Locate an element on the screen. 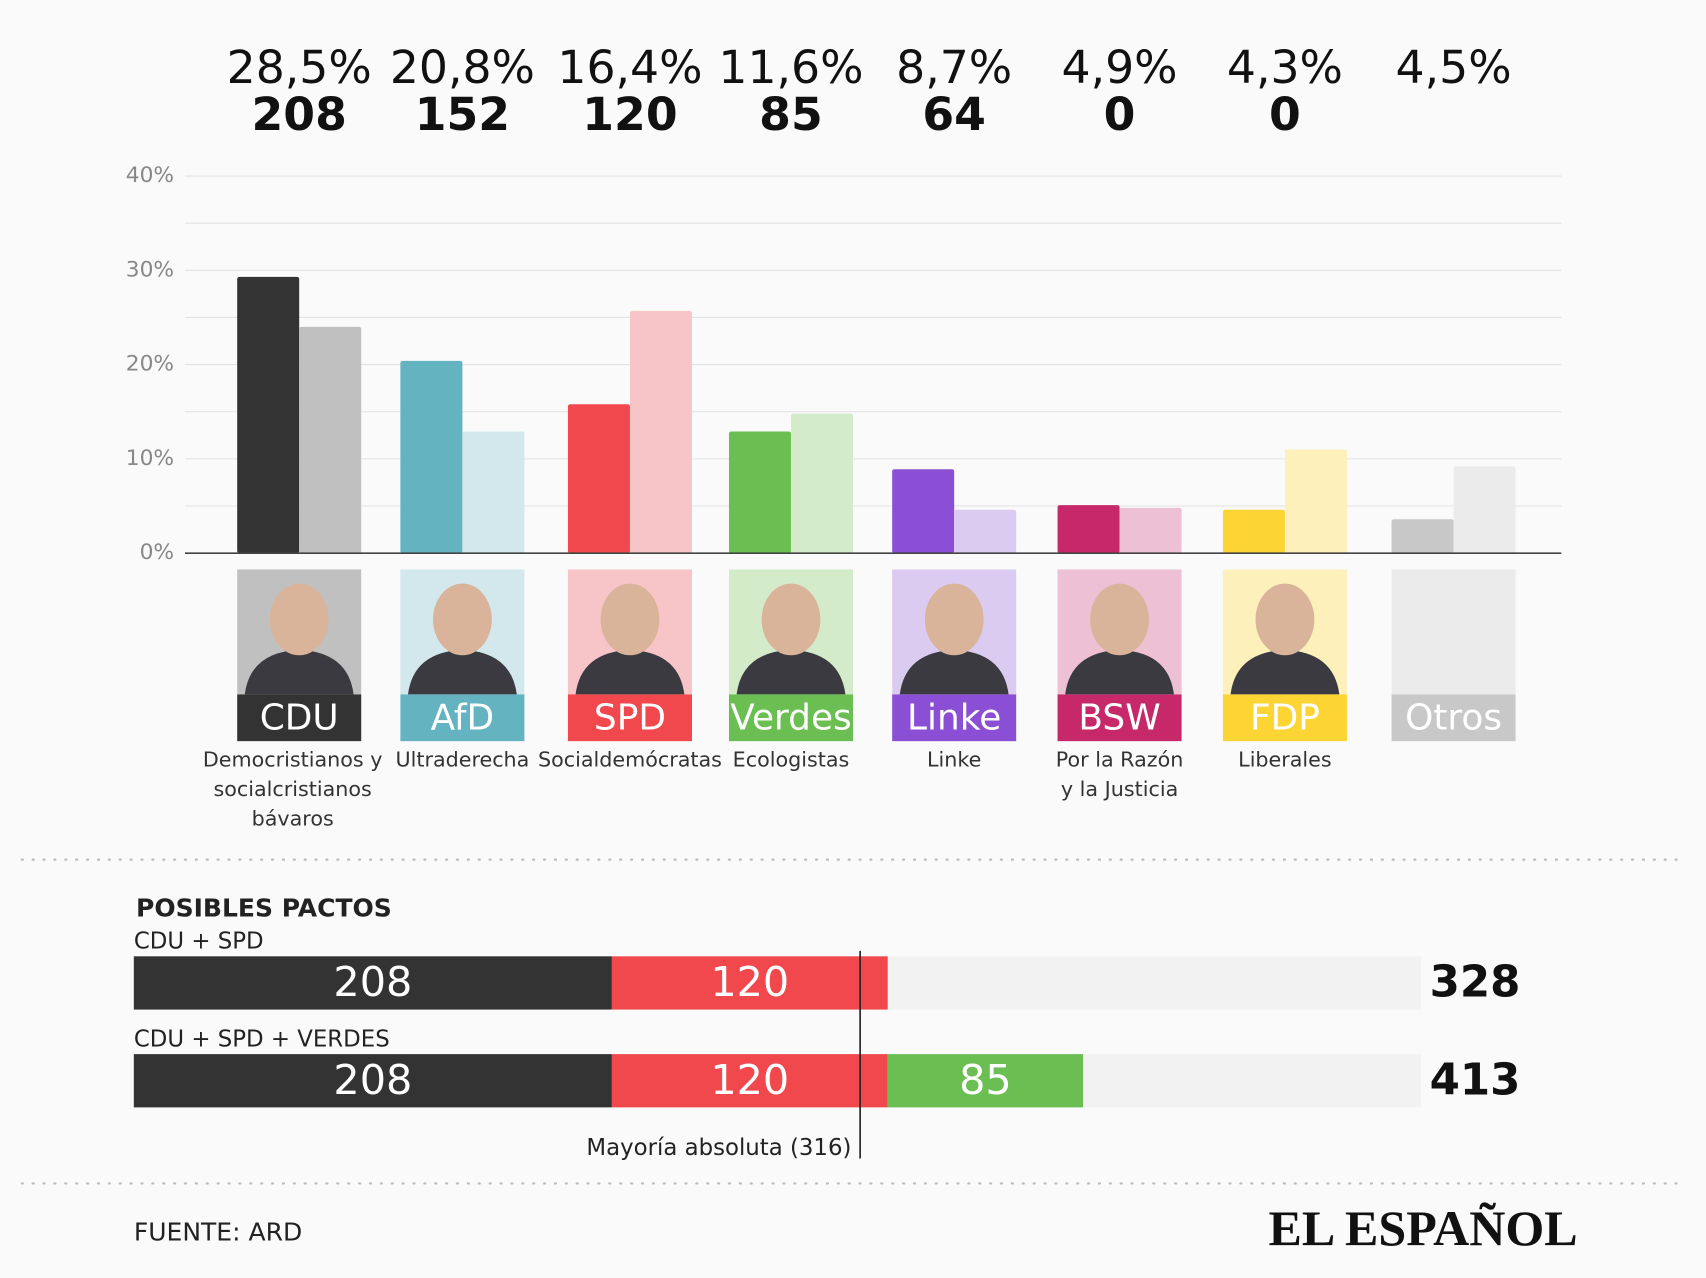  party-description: Democristianos y is located at coordinates (293, 760).